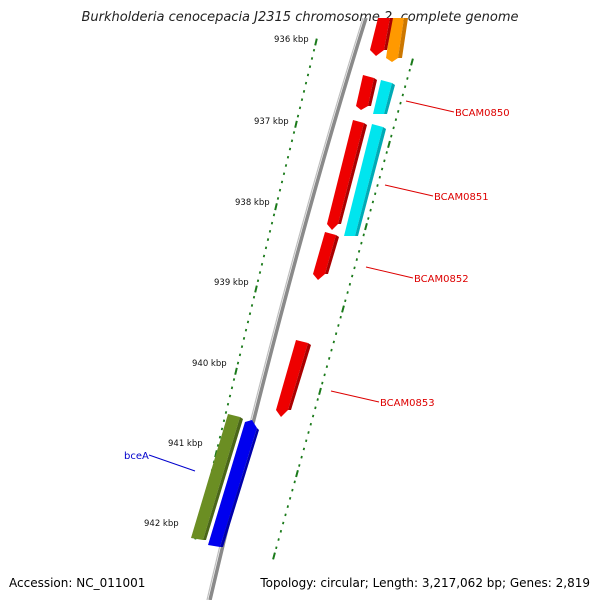 The width and height of the screenshot is (600, 600). Describe the element at coordinates (389, 272) in the screenshot. I see `leader-bcam0852` at that location.